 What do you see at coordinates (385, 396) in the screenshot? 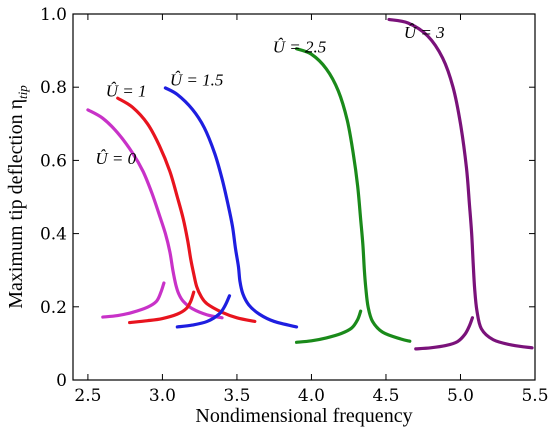
I see `x-tick-label: 4.5` at bounding box center [385, 396].